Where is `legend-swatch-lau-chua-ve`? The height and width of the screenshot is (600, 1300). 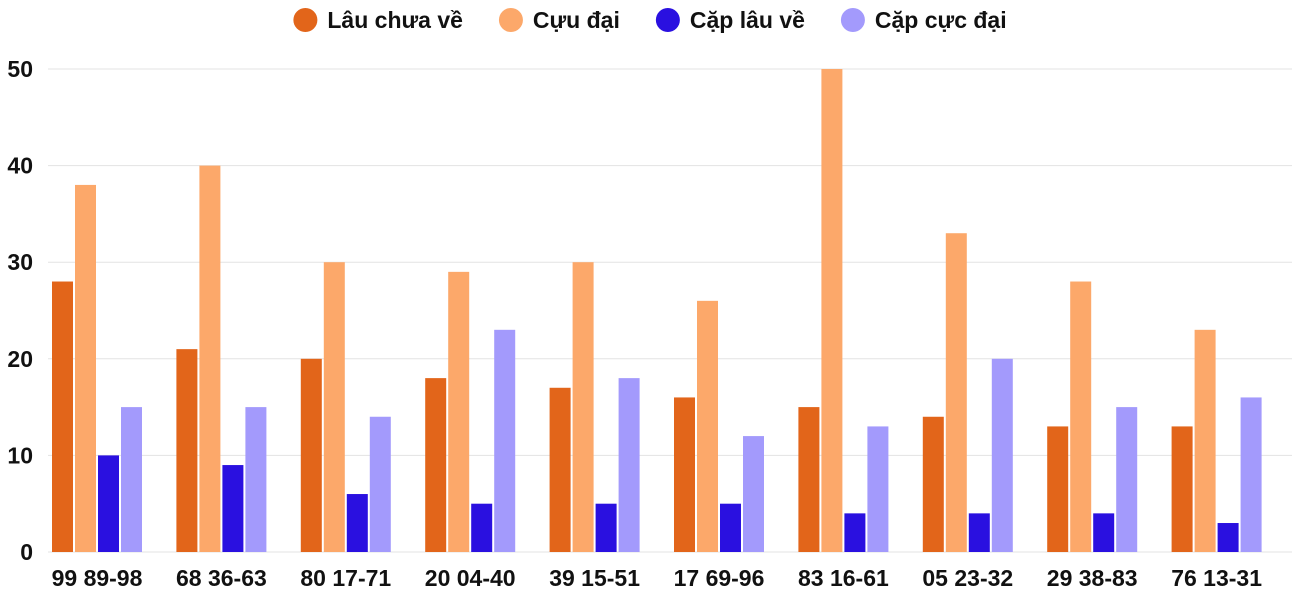
legend-swatch-lau-chua-ve is located at coordinates (305, 20).